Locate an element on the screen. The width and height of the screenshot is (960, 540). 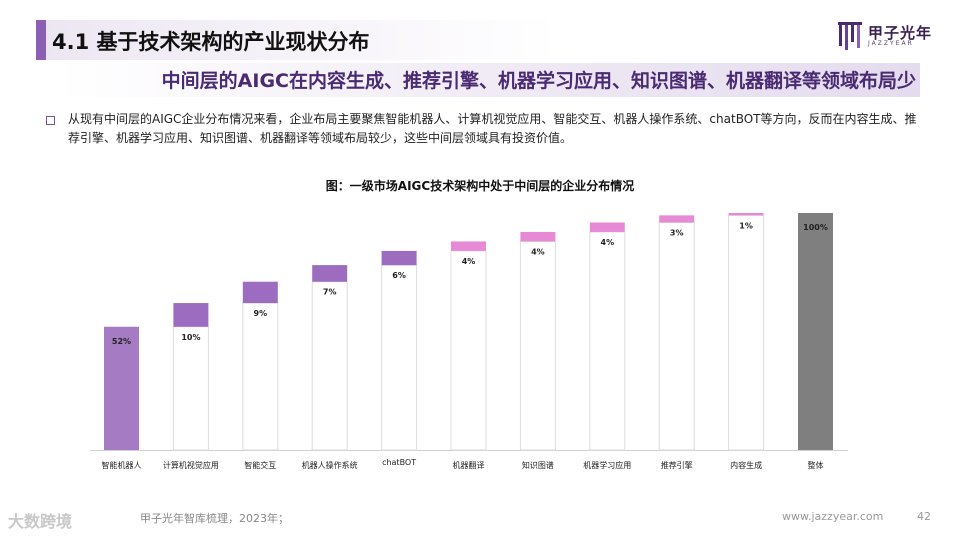
page-title: 4.1 基于技术架构的产业现状分布 is located at coordinates (211, 42).